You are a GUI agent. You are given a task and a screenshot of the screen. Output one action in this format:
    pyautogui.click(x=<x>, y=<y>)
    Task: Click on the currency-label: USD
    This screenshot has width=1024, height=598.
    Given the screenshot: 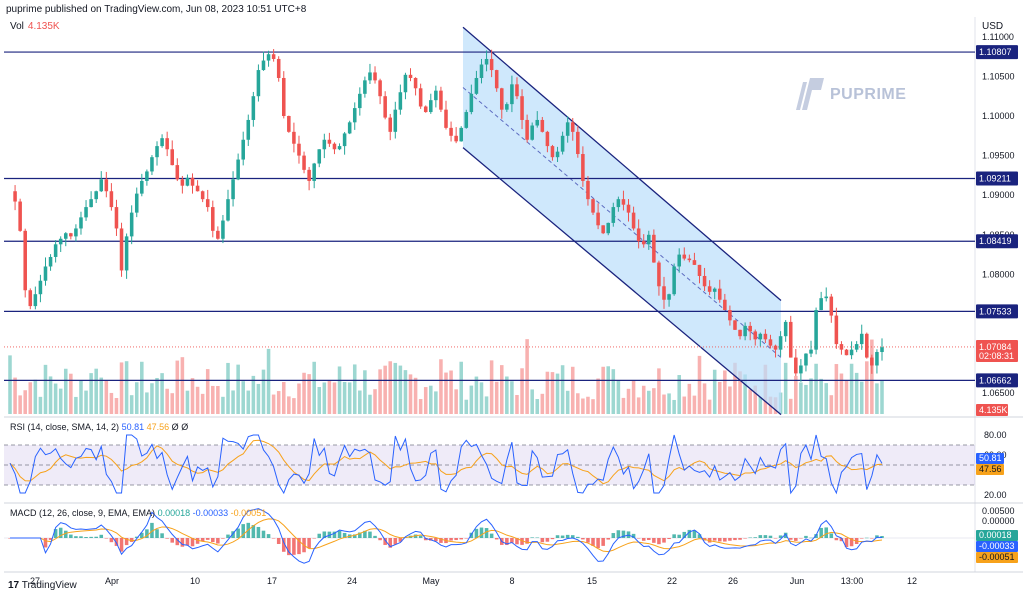 What is the action you would take?
    pyautogui.click(x=993, y=26)
    